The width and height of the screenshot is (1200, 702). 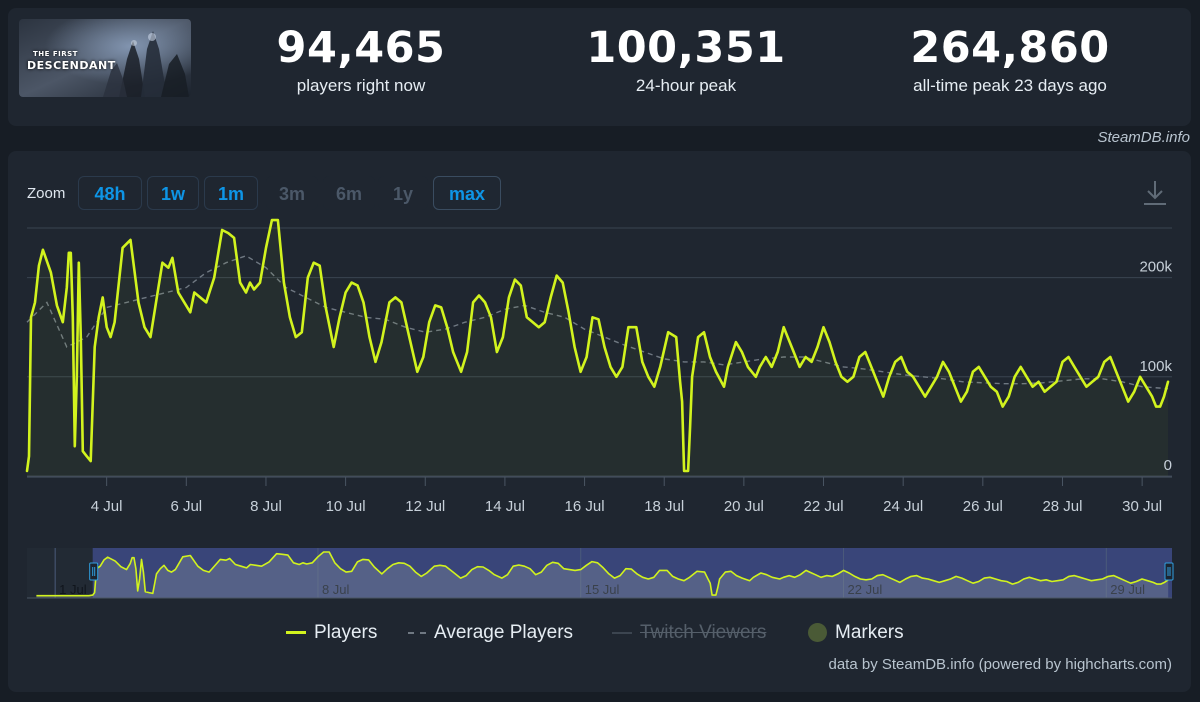 What do you see at coordinates (1143, 137) in the screenshot?
I see `steamdb-credit-link: SteamDB.info` at bounding box center [1143, 137].